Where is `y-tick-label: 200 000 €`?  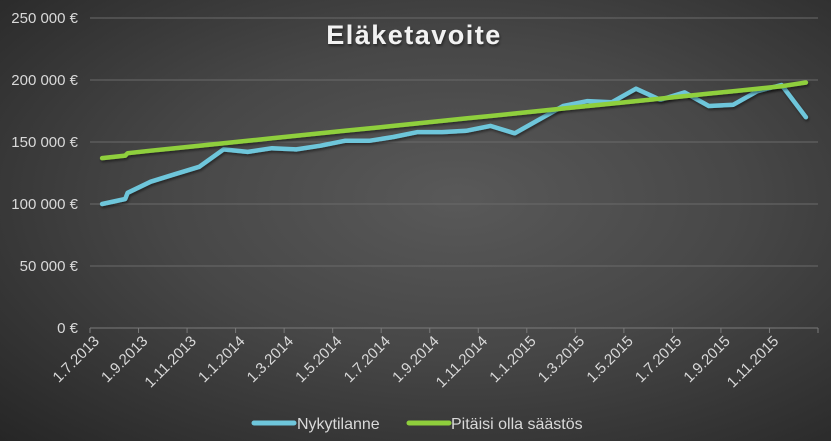
y-tick-label: 200 000 € is located at coordinates (44, 80).